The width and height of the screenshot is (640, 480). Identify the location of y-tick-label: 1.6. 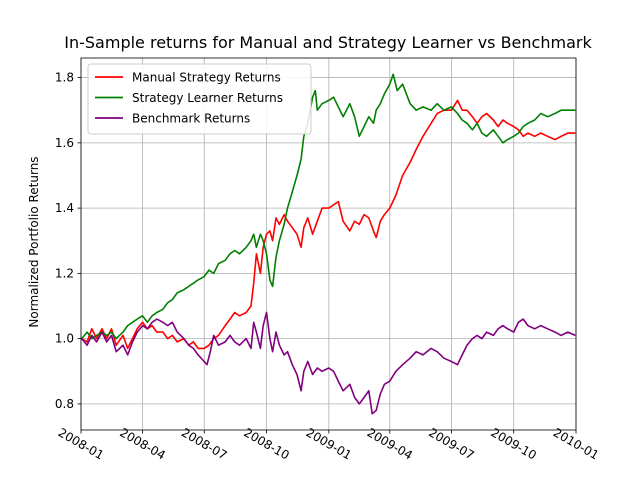
(64, 143).